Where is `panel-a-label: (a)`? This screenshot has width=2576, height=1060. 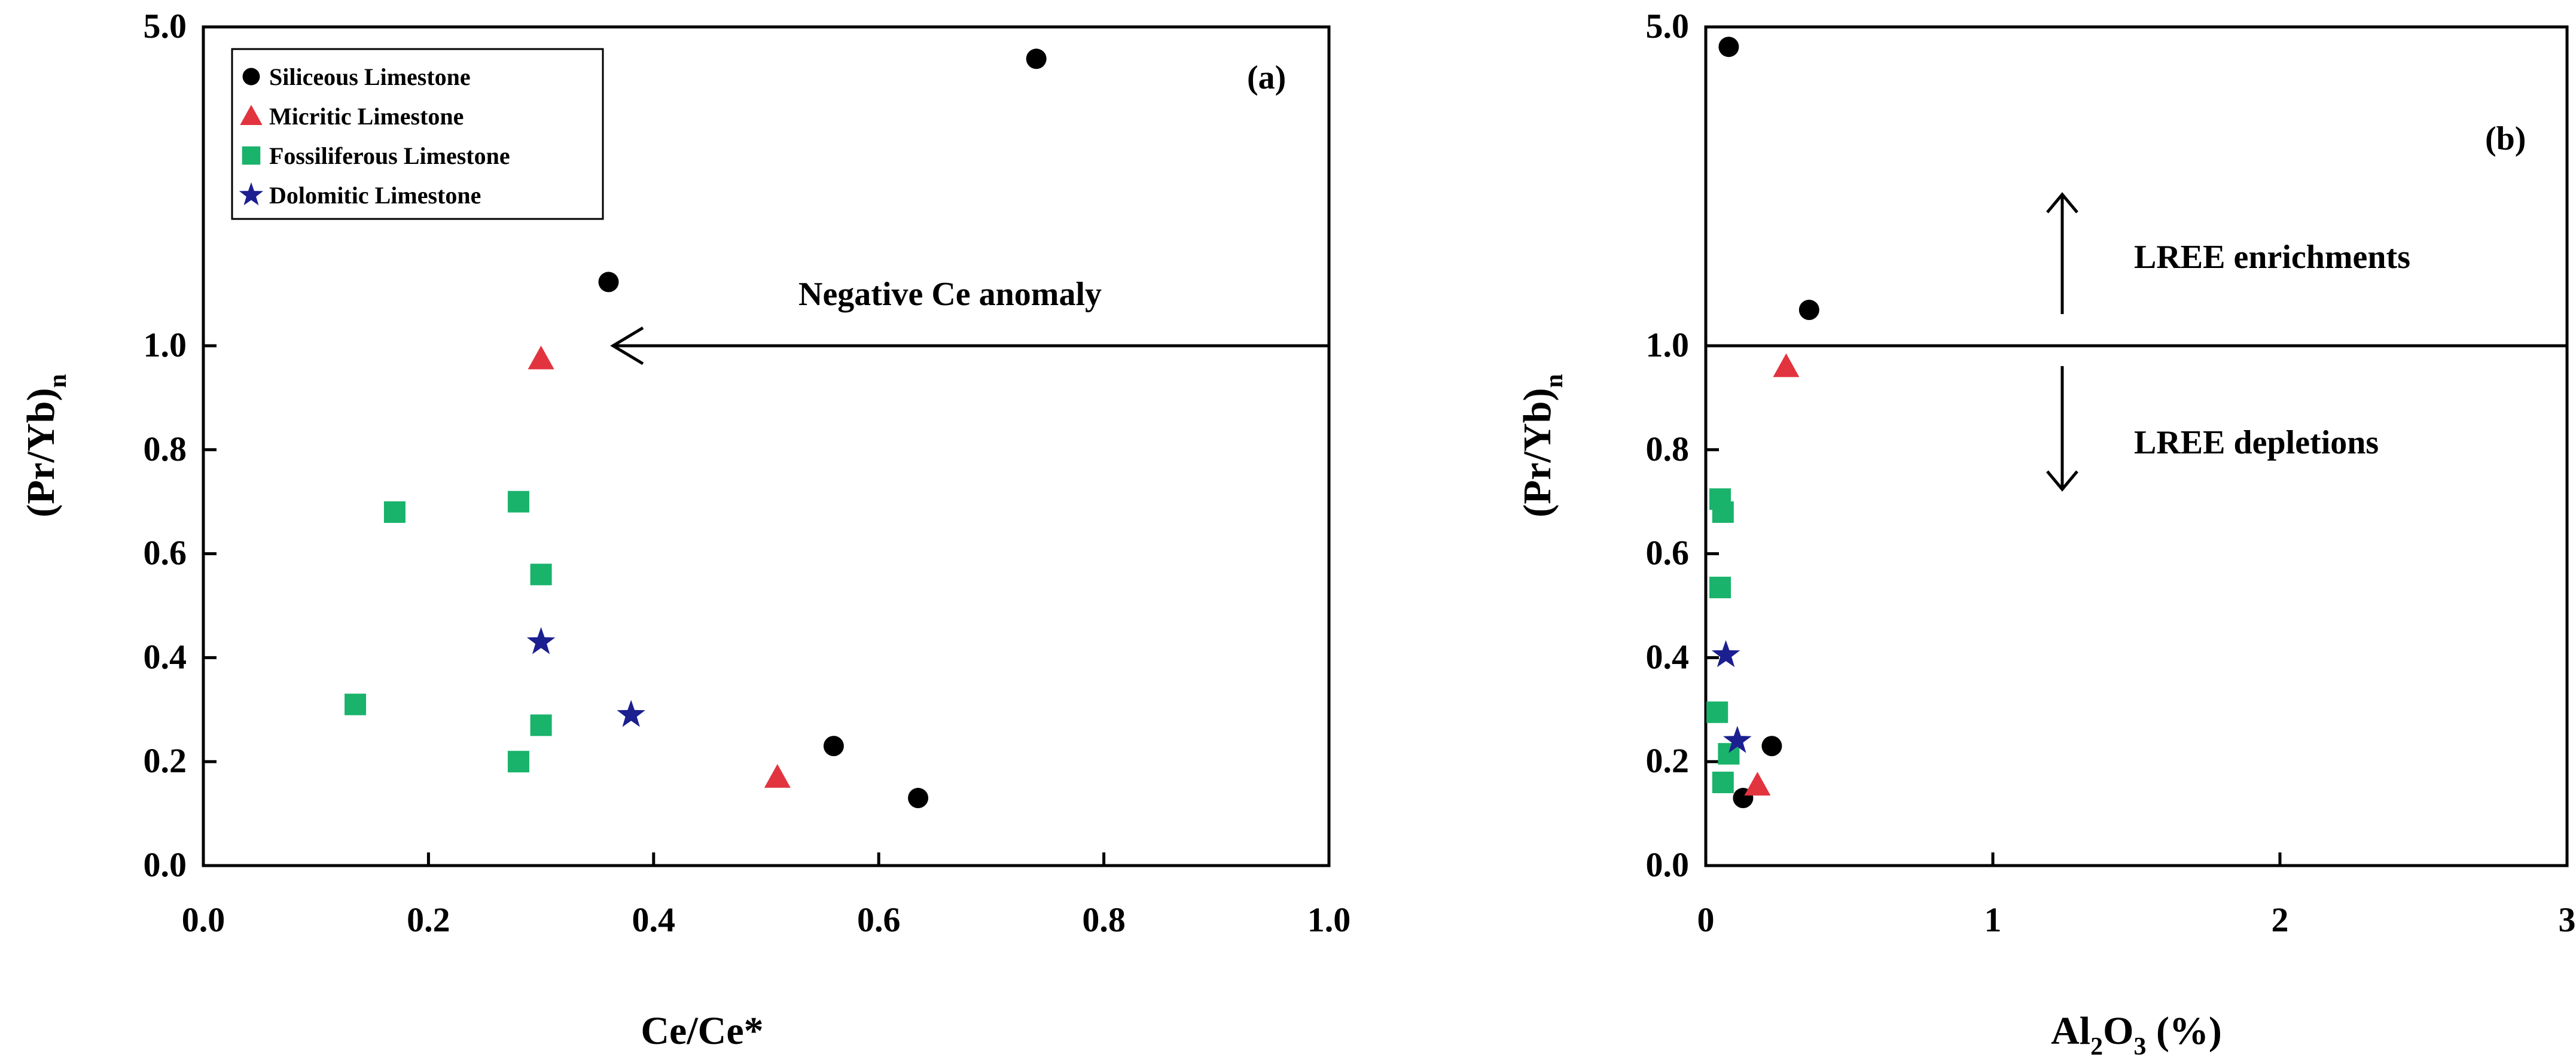
panel-a-label: (a) is located at coordinates (1267, 78).